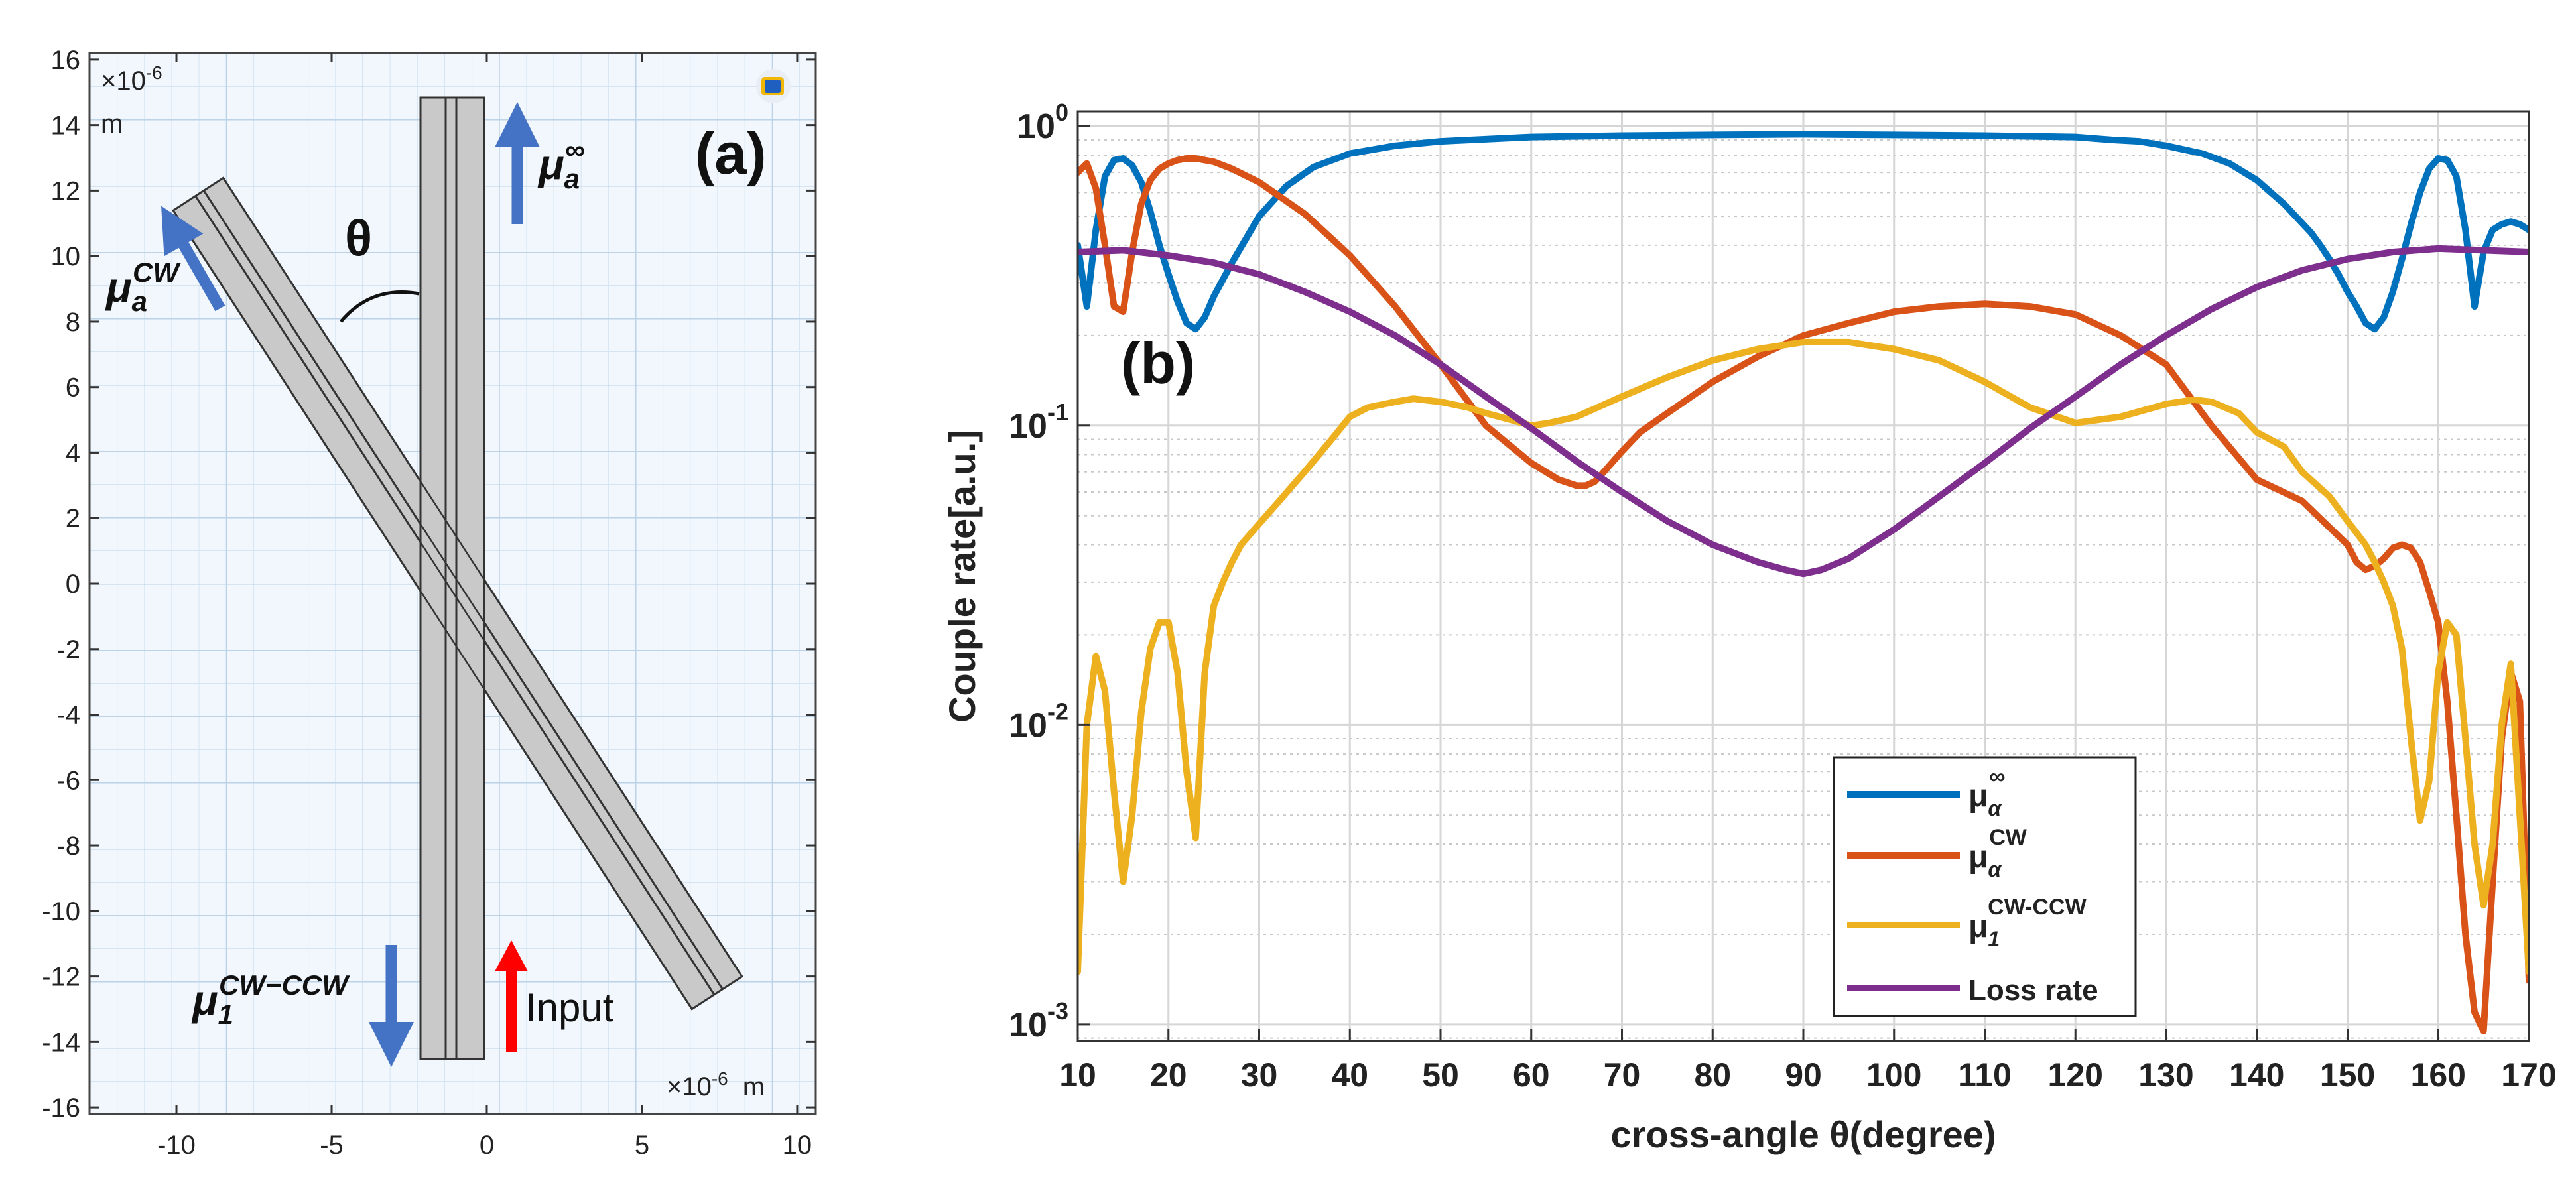 The image size is (2576, 1185). I want to click on y-tick-label: 6, so click(73, 388).